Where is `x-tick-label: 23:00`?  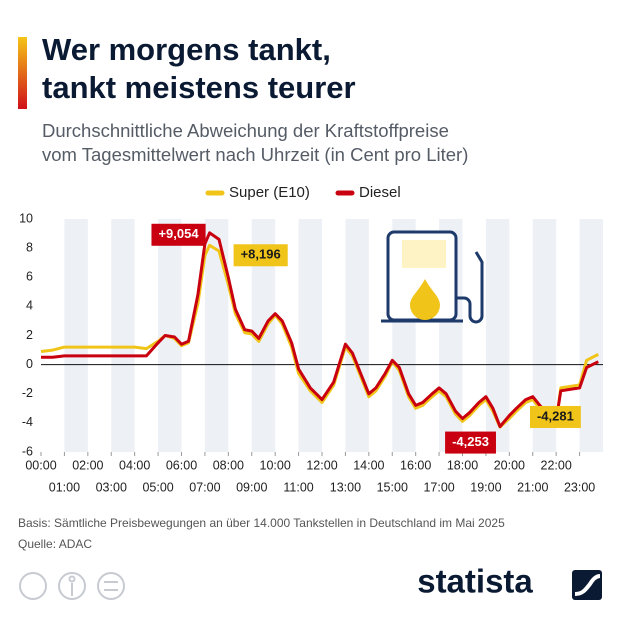 x-tick-label: 23:00 is located at coordinates (579, 487).